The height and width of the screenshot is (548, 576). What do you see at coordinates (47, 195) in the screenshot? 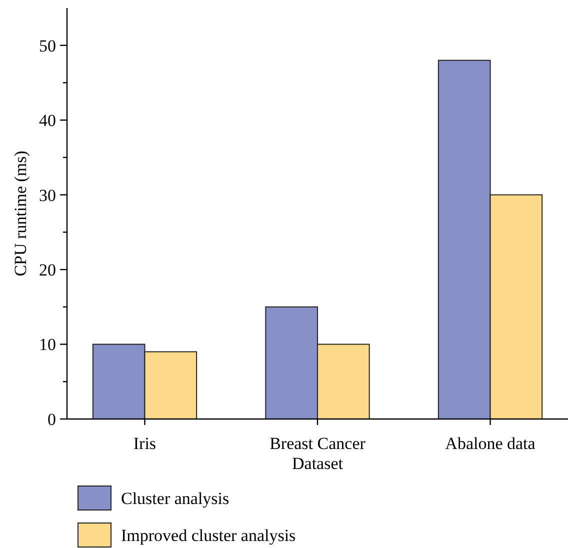
I see `y-tick-label: 30` at bounding box center [47, 195].